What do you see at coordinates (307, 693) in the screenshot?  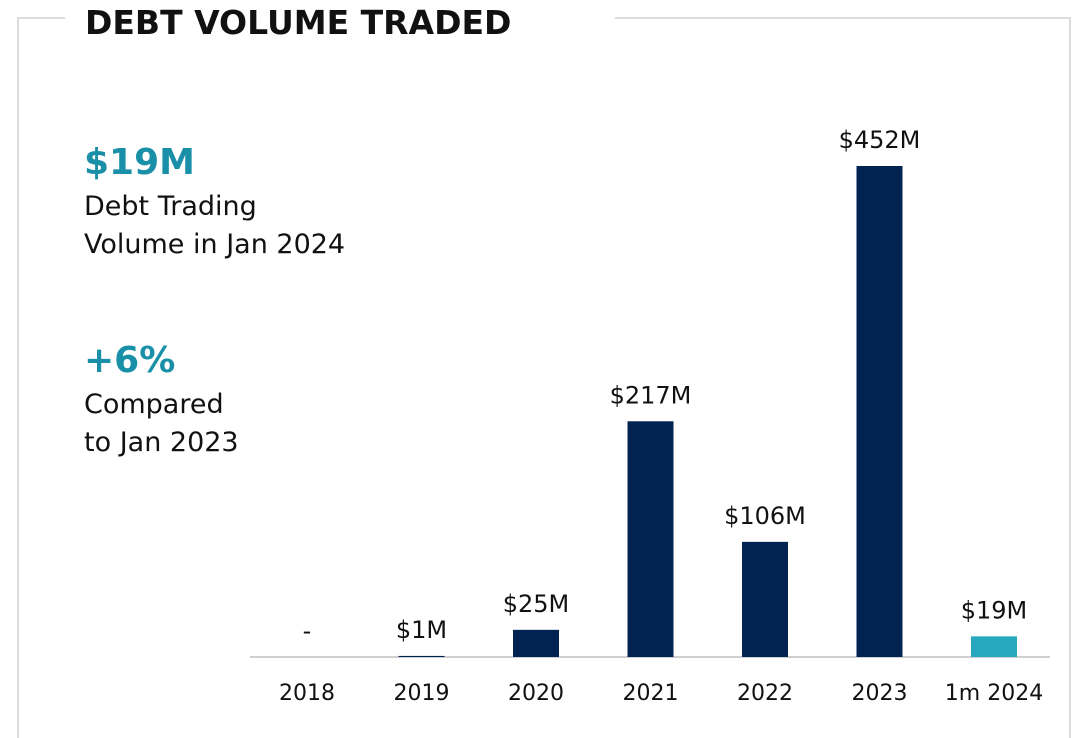 I see `x-tick-label: 2018` at bounding box center [307, 693].